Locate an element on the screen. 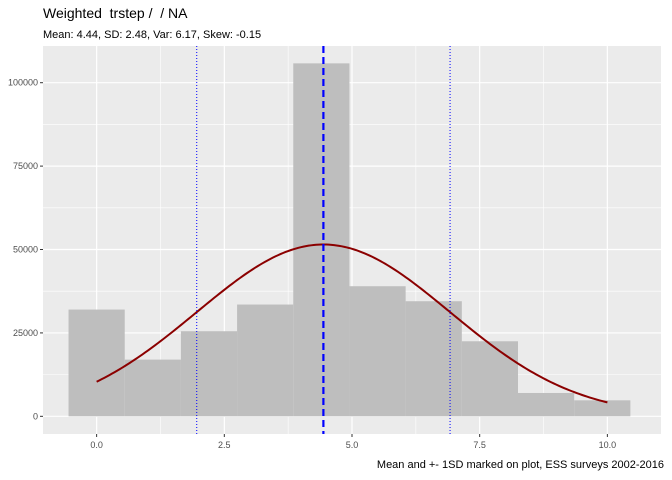  y-tick-label: 50000 is located at coordinates (25, 250).